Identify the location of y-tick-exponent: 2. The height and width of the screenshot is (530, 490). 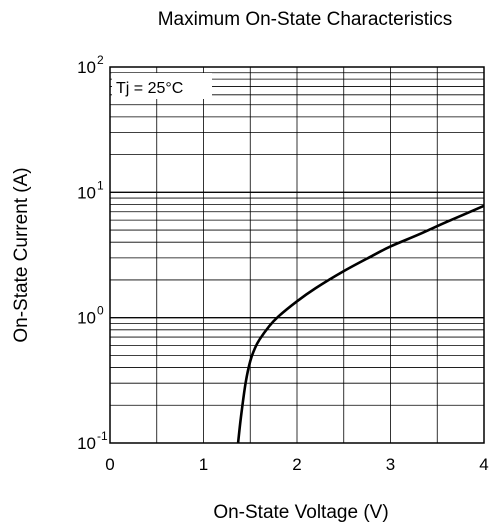
(100, 60).